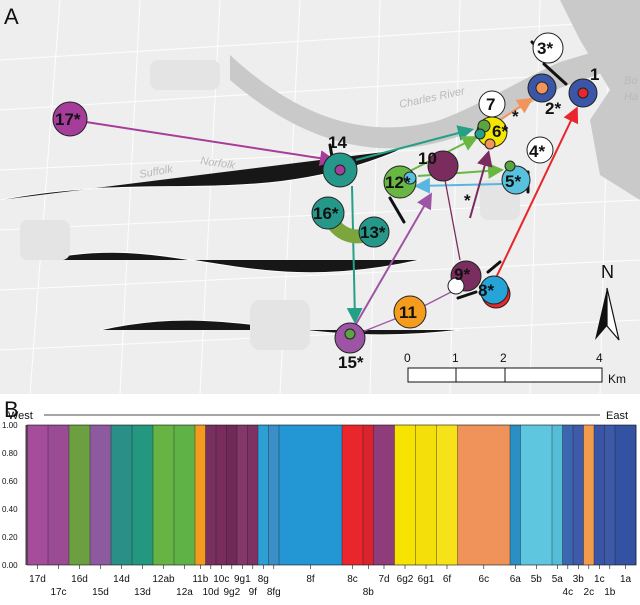 This screenshot has width=640, height=605. What do you see at coordinates (242, 579) in the screenshot?
I see `population-label-9g1: 9g1` at bounding box center [242, 579].